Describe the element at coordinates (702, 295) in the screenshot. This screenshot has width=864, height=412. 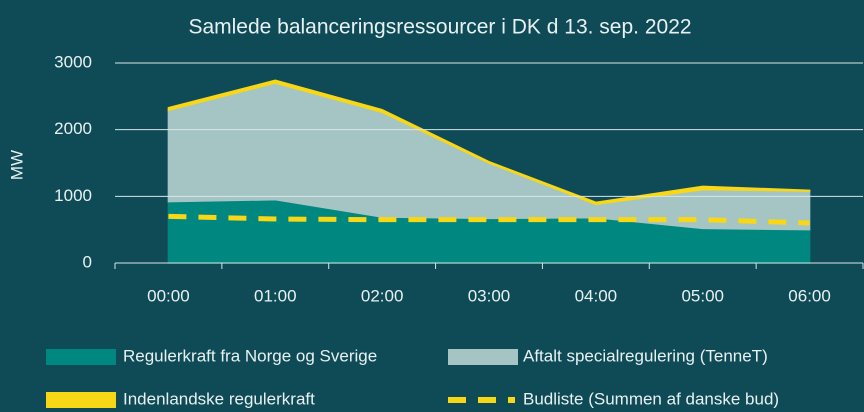
I see `x-tick-label: 05:00` at that location.